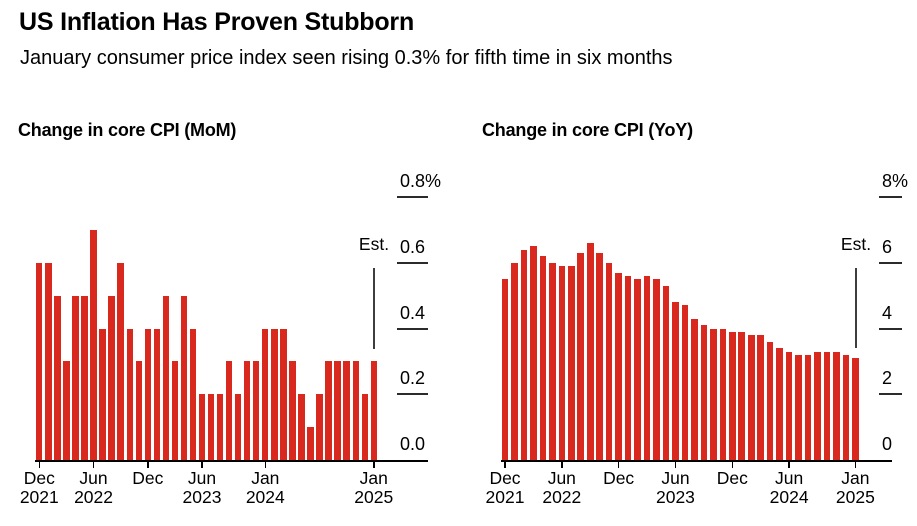 The height and width of the screenshot is (526, 917). I want to click on page-title: US Inflation Has Proven Stubborn, so click(217, 22).